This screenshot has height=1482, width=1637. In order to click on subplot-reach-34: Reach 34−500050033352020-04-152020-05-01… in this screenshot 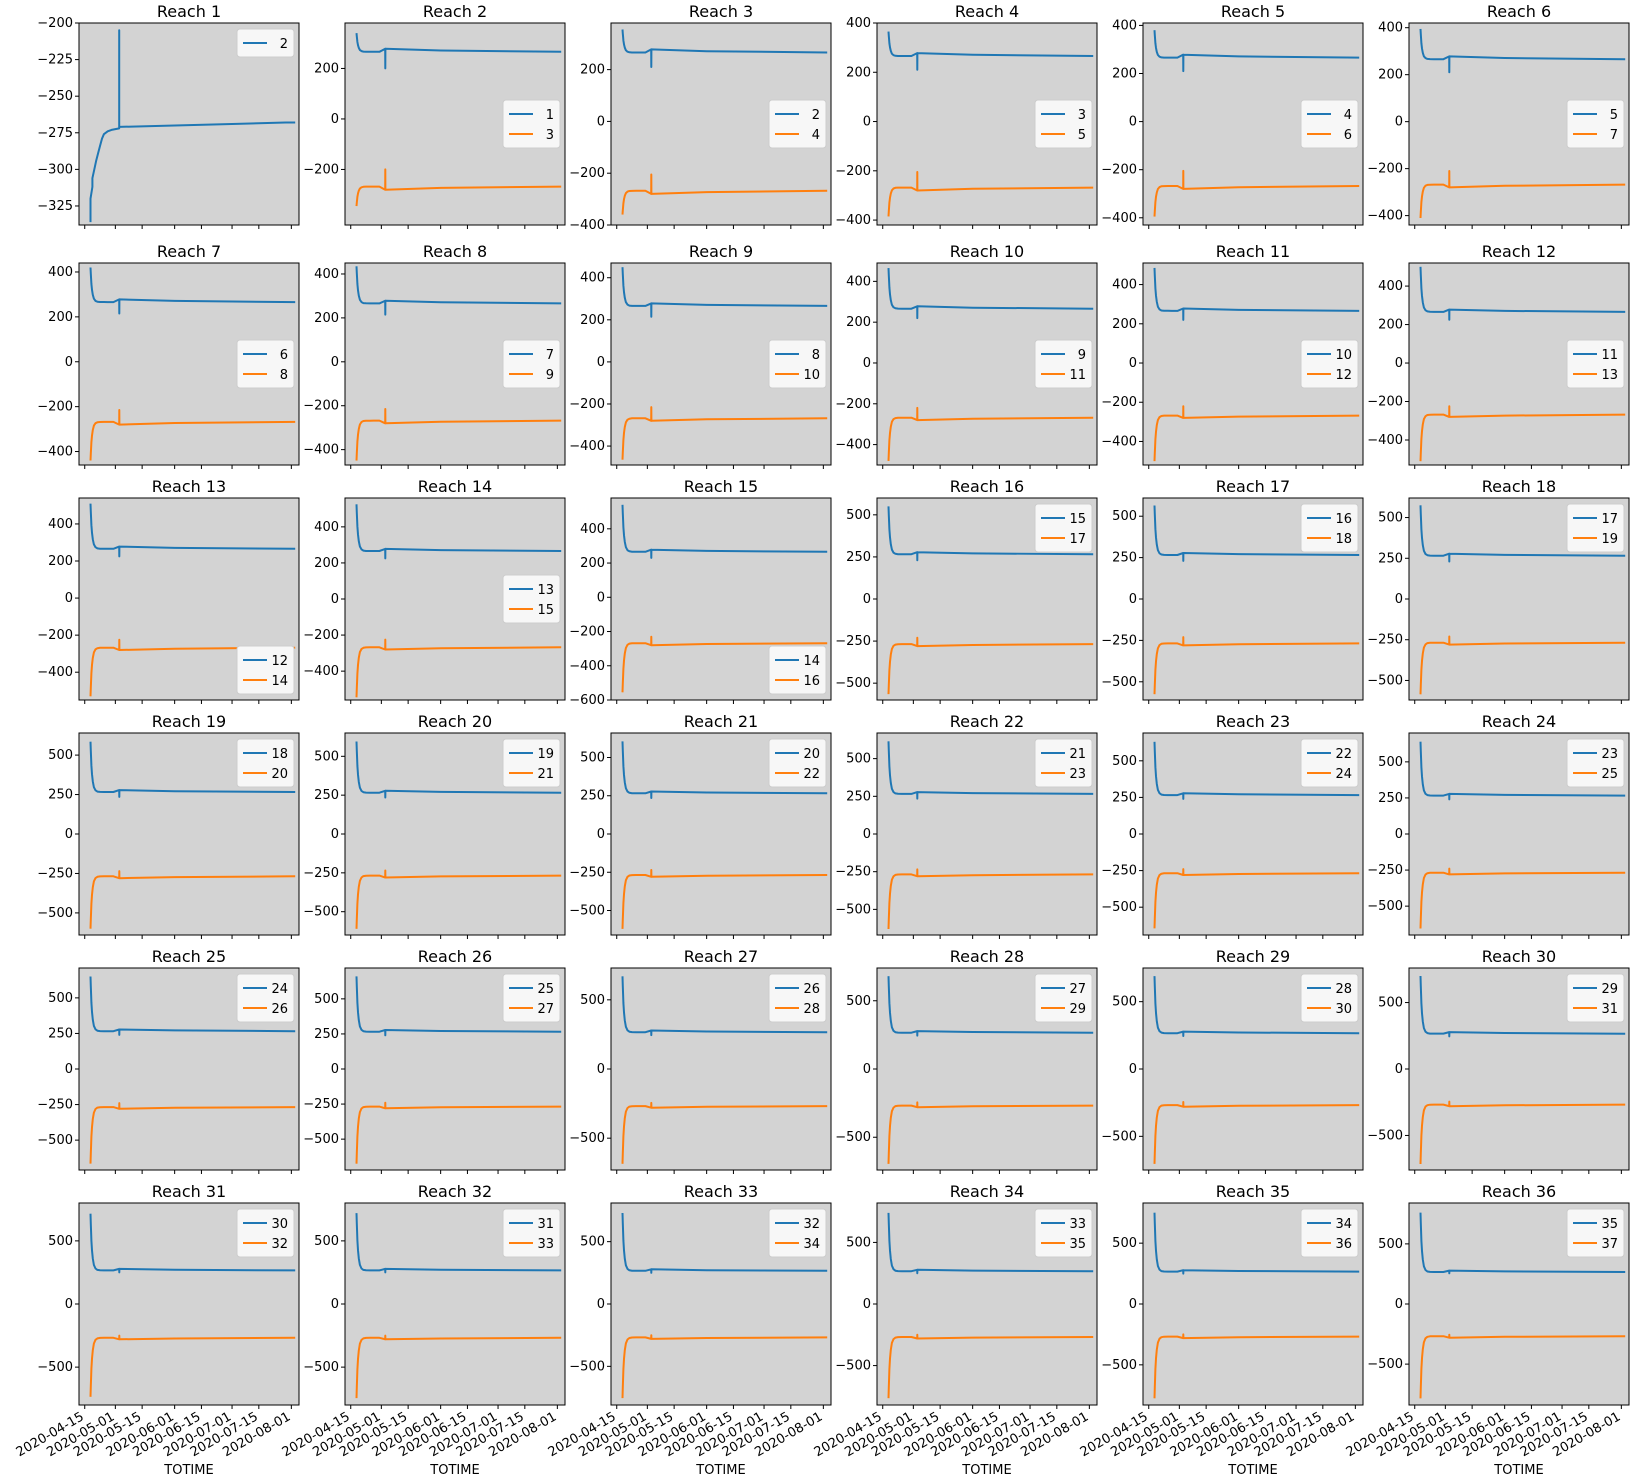, I will do `click(955, 1330)`.